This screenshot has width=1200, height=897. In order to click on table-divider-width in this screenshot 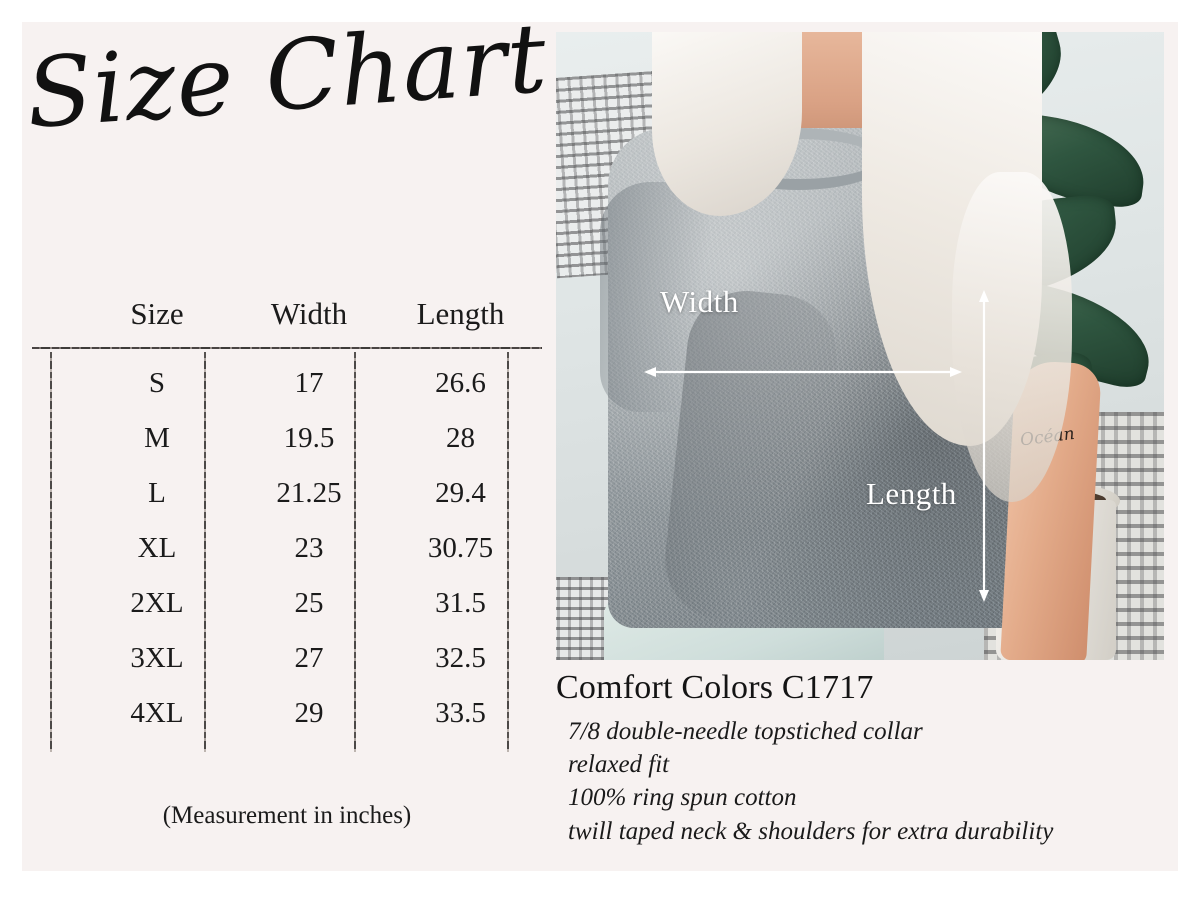, I will do `click(355, 552)`.